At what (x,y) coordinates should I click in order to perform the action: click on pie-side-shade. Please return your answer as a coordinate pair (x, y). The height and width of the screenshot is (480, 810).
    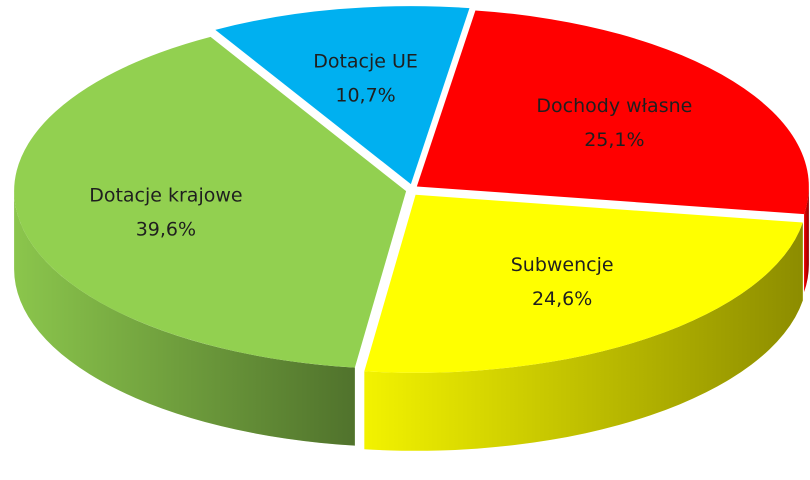
    Looking at the image, I should click on (806, 239).